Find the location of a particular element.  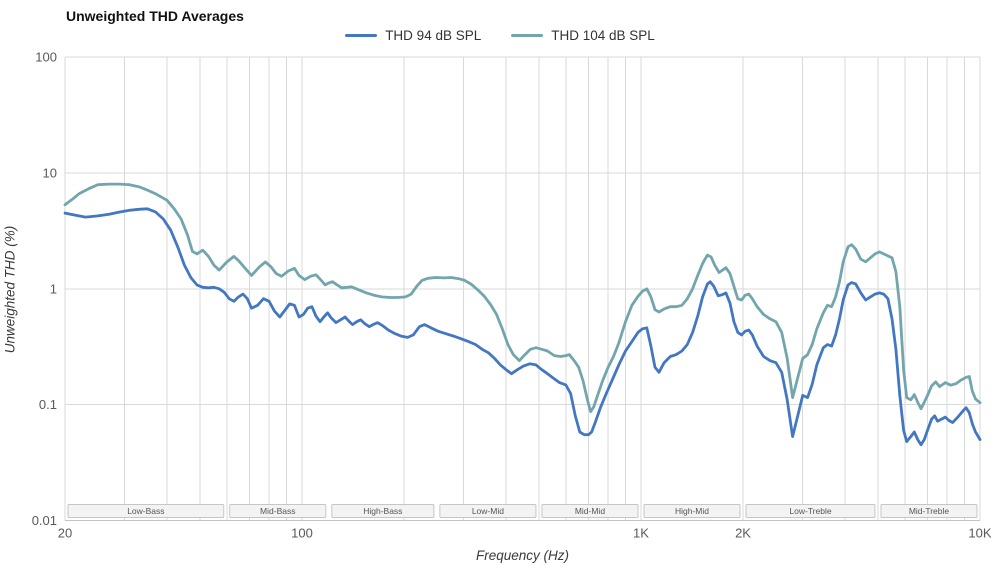

band-label-low-mid: Low-Mid is located at coordinates (488, 511).